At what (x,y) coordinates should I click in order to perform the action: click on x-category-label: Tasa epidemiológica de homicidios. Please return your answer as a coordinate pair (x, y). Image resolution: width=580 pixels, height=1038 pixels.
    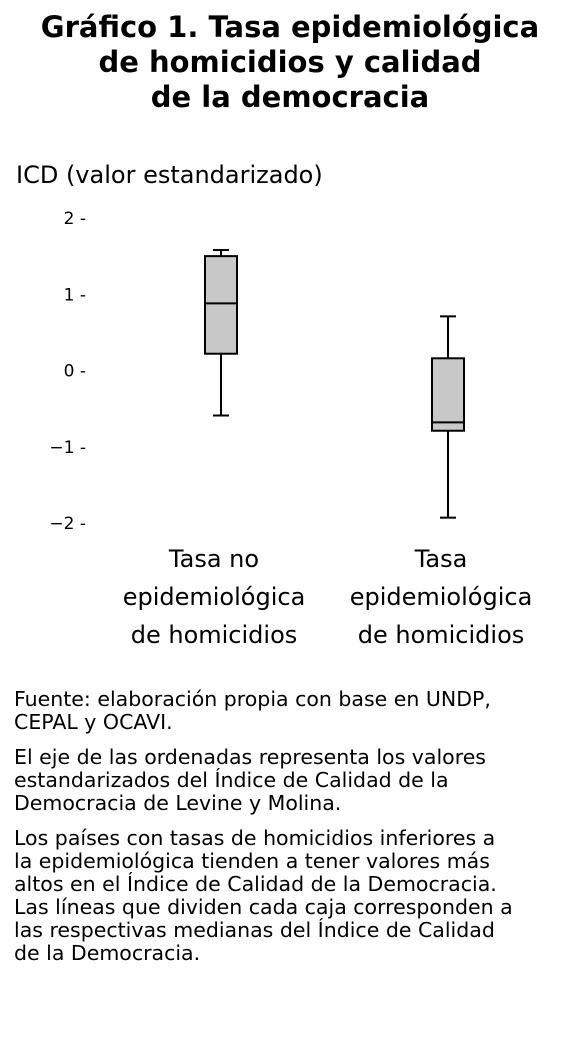
    Looking at the image, I should click on (441, 597).